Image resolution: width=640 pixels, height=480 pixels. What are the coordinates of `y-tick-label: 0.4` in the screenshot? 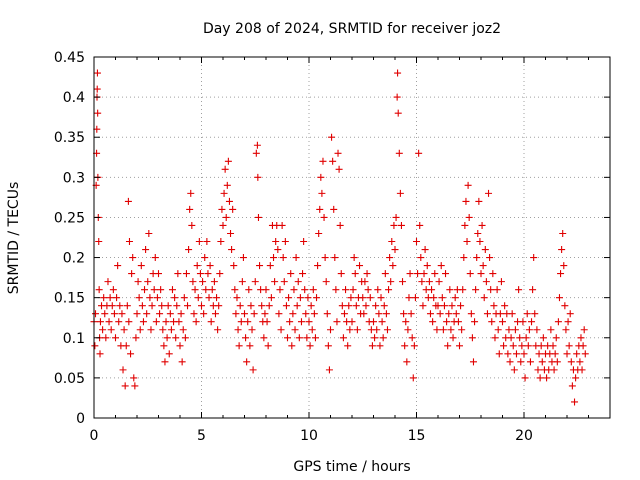 It's located at (74, 98).